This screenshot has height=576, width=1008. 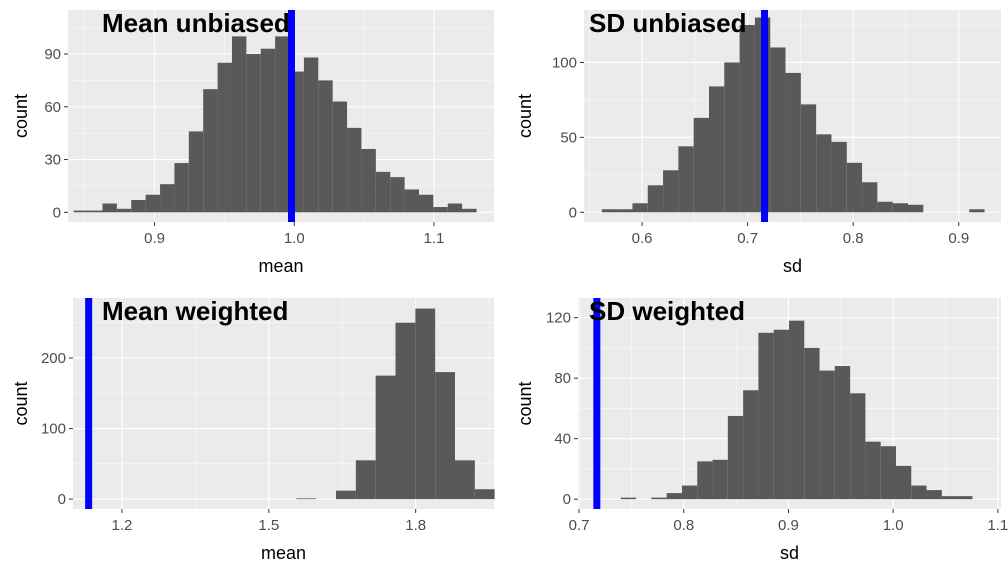 What do you see at coordinates (562, 439) in the screenshot?
I see `y-tick-label: 40` at bounding box center [562, 439].